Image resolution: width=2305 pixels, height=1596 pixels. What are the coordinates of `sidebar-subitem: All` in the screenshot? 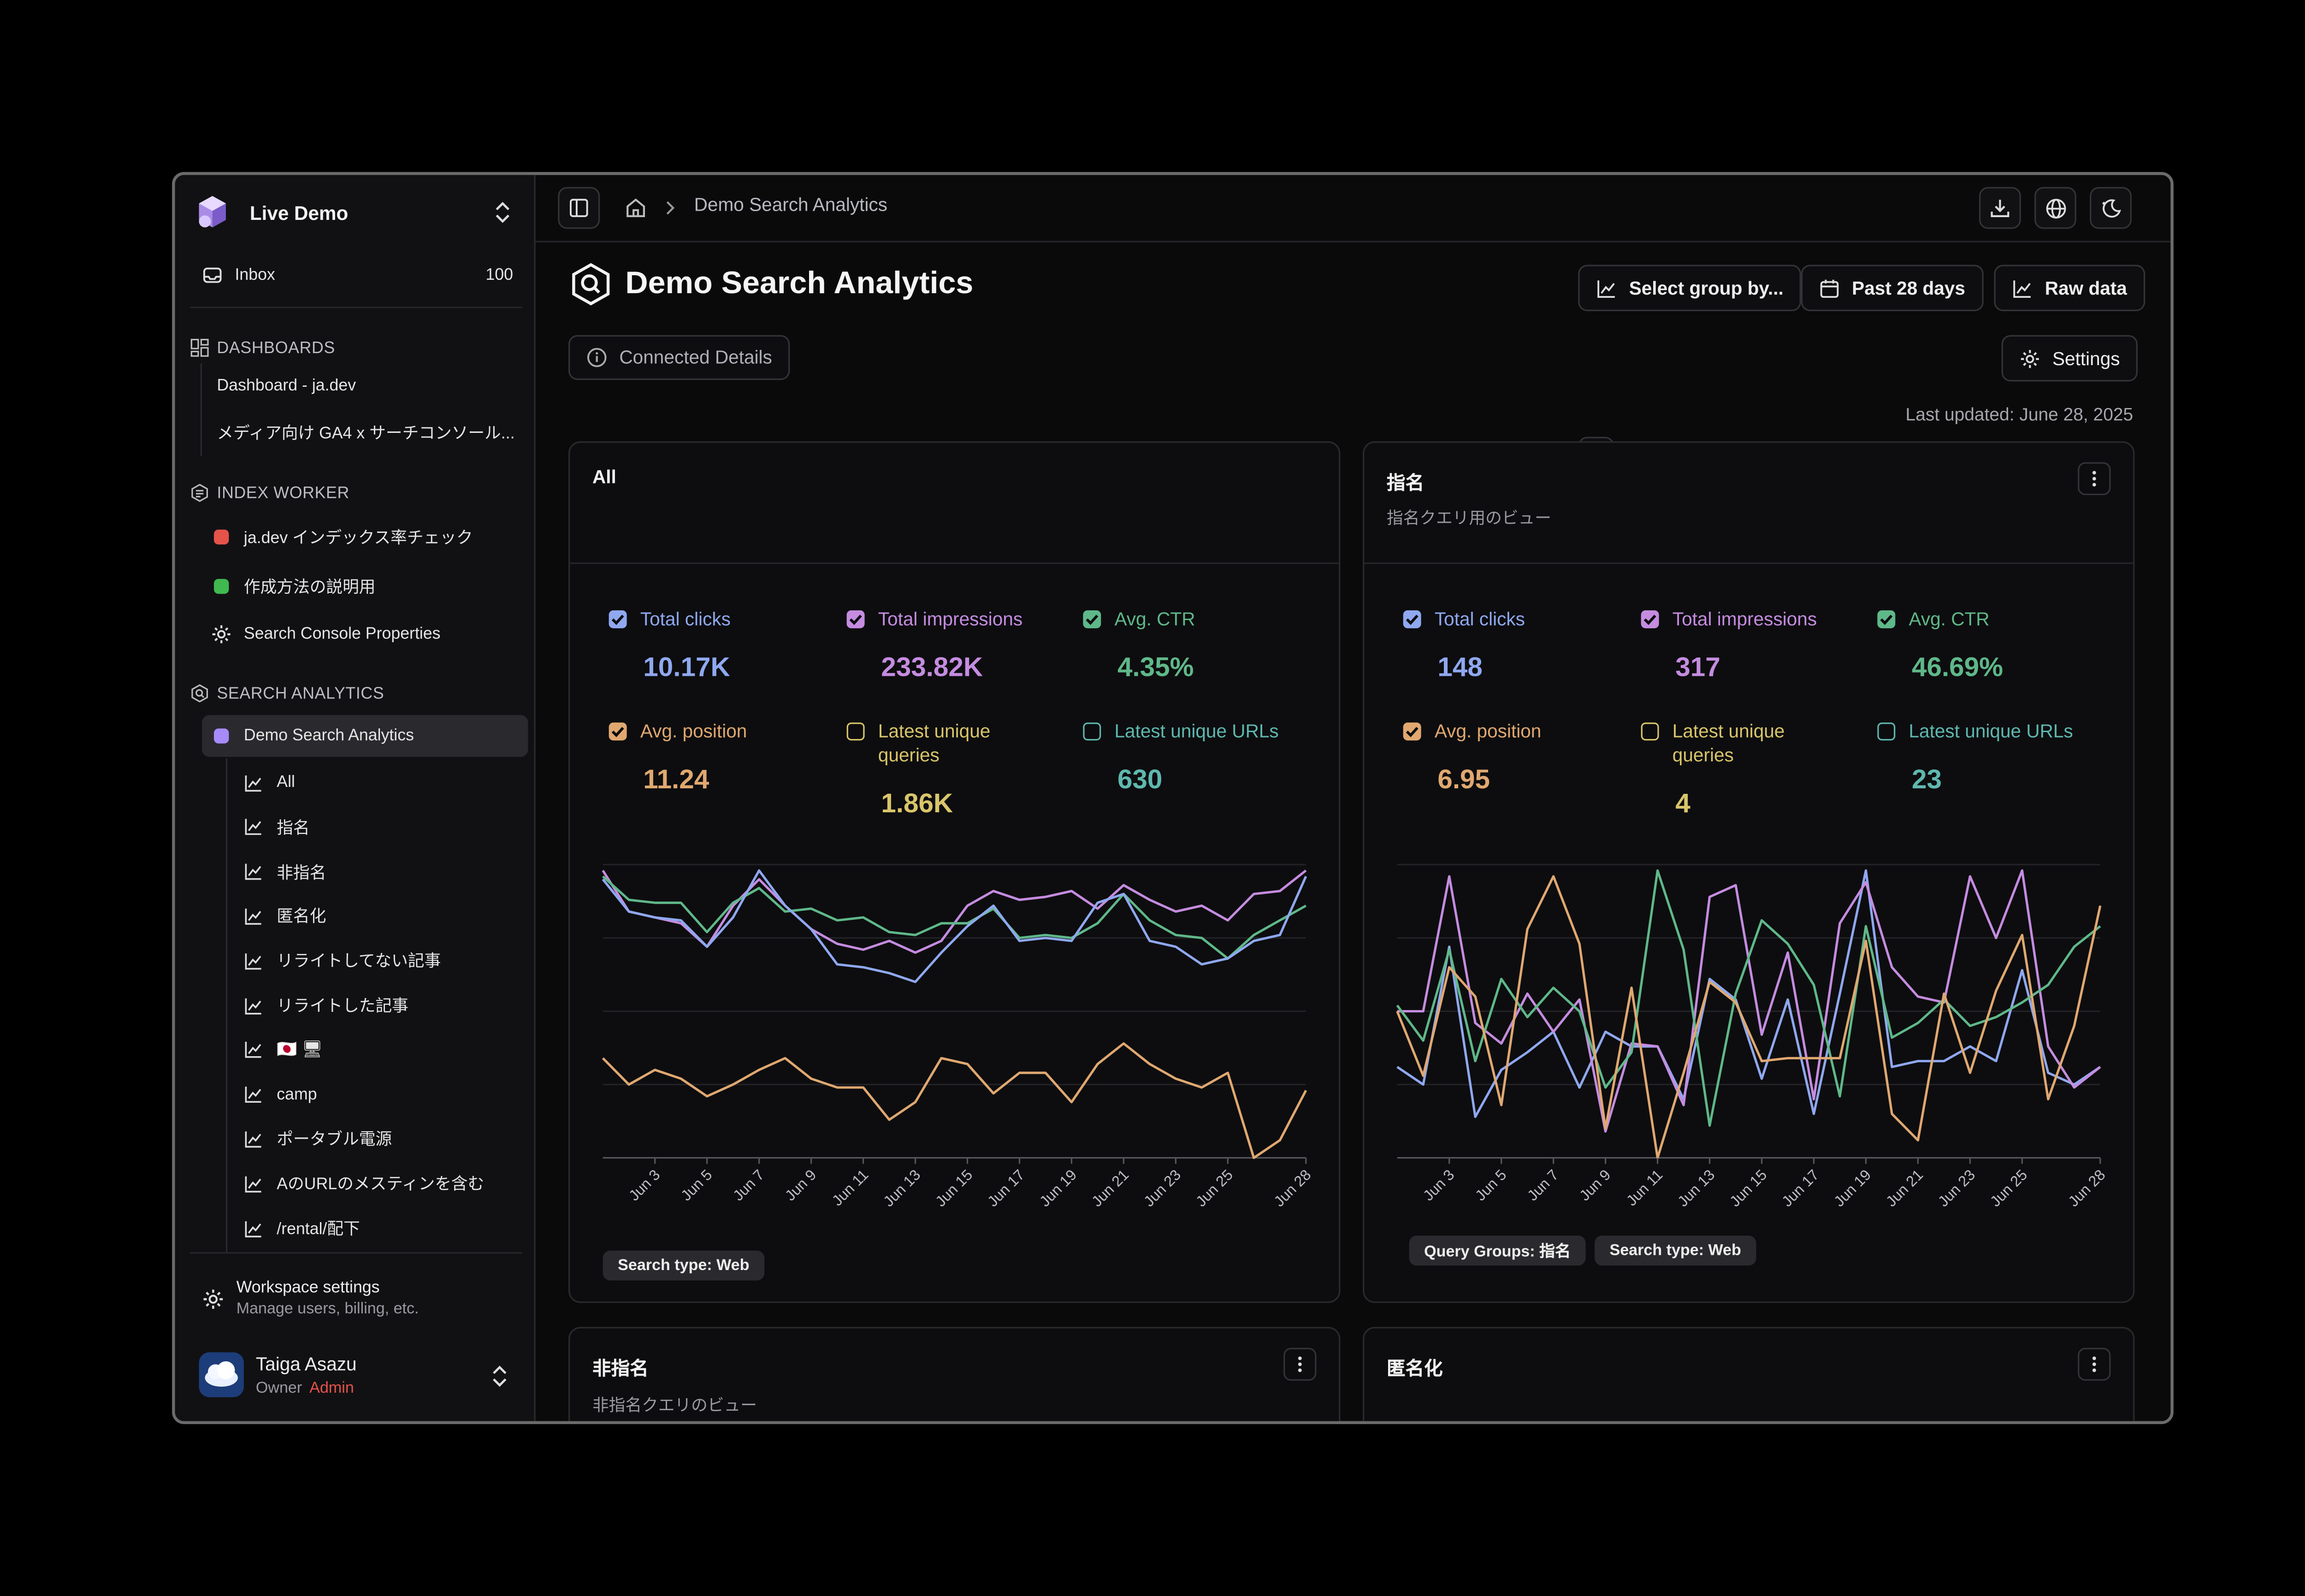 It's located at (270, 783).